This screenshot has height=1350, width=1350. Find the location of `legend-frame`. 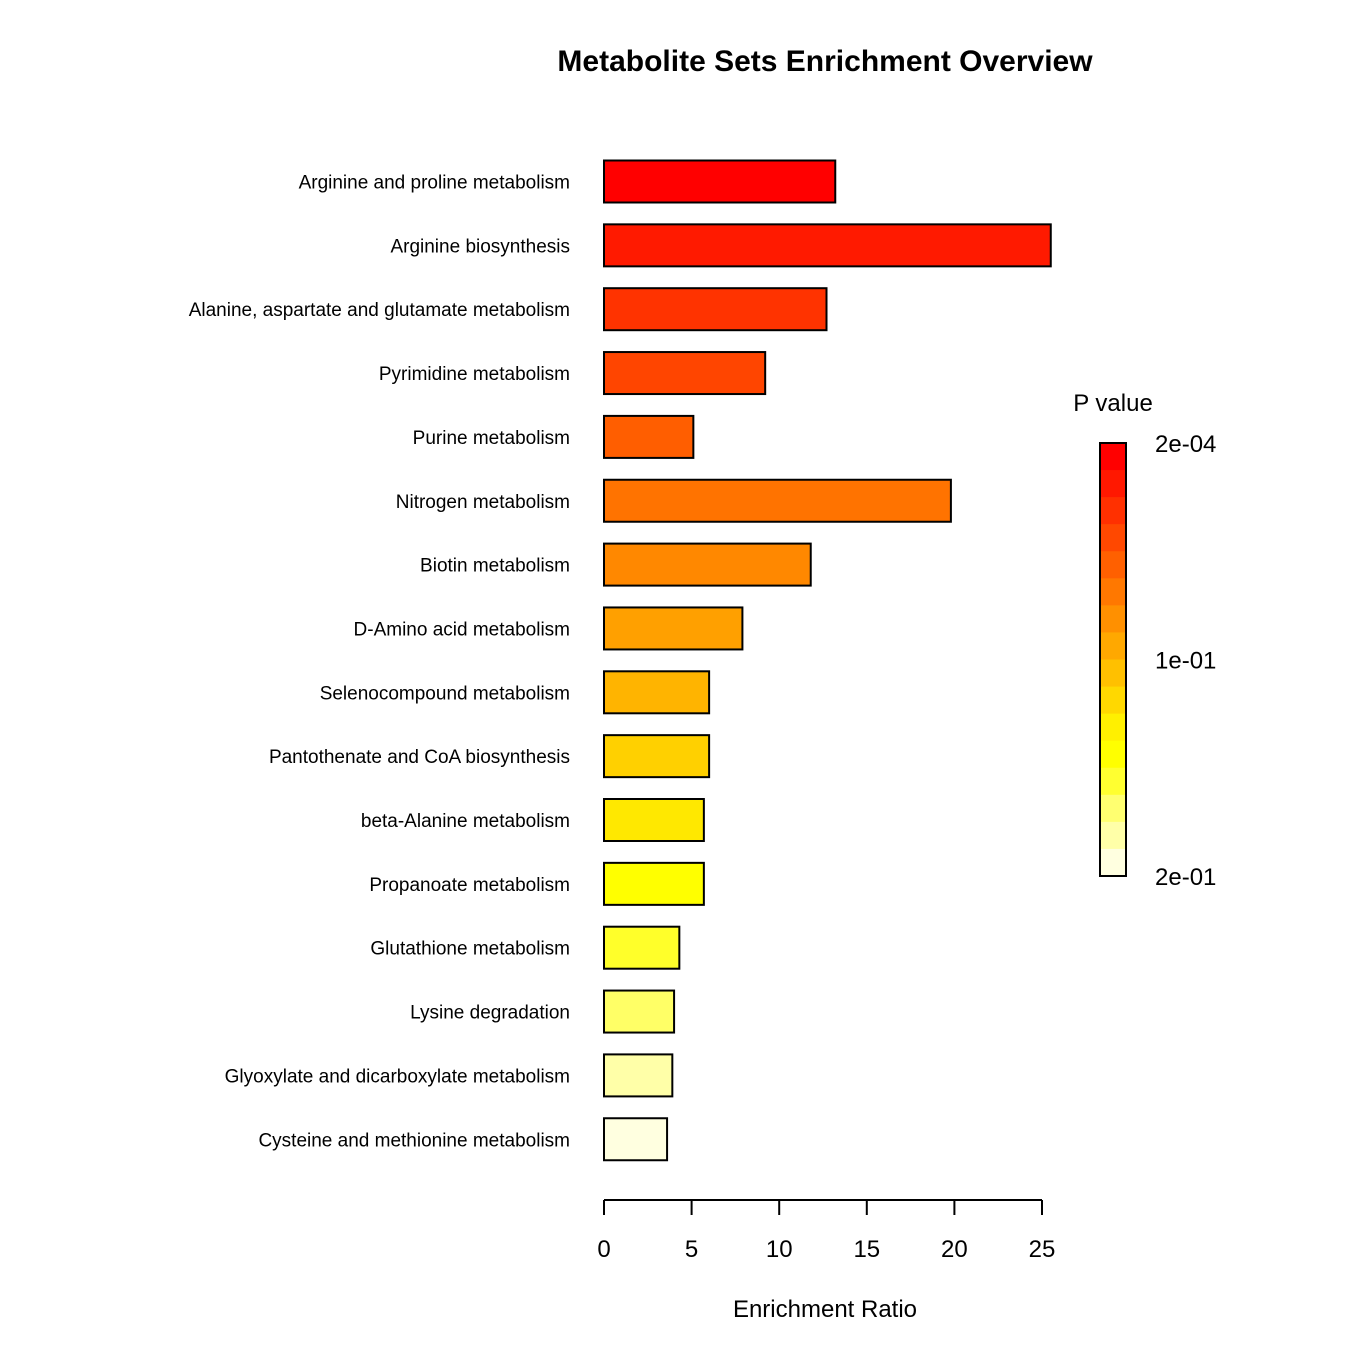

legend-frame is located at coordinates (1113, 659).